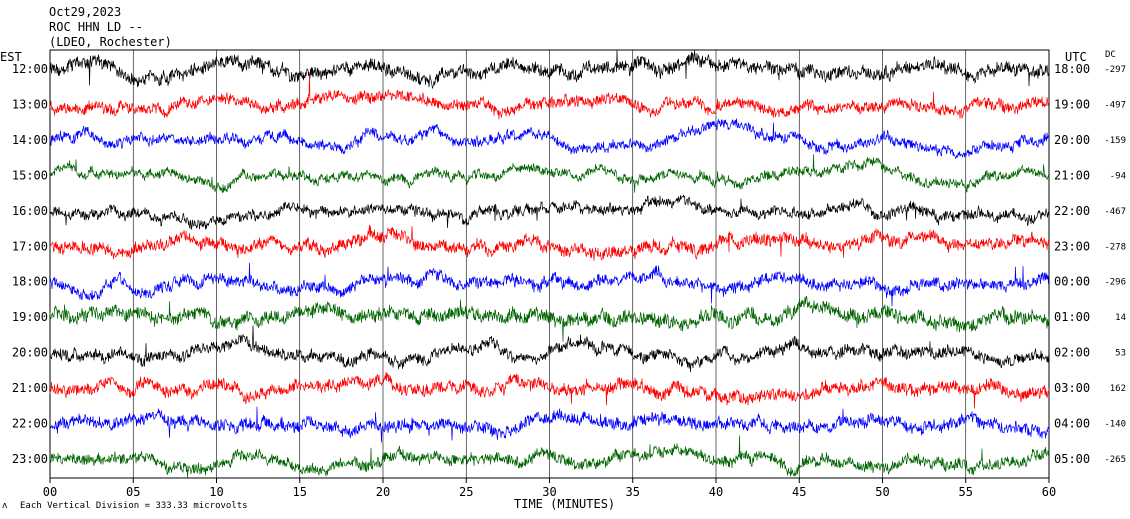 The image size is (1130, 519). I want to click on est-hour-label: 16:00, so click(30, 211).